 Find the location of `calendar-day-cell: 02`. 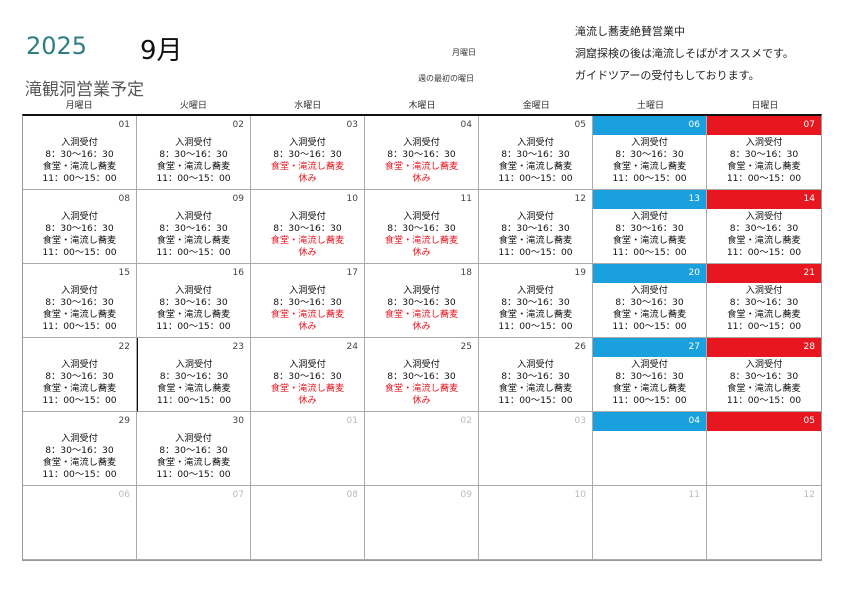

calendar-day-cell: 02 is located at coordinates (422, 449).